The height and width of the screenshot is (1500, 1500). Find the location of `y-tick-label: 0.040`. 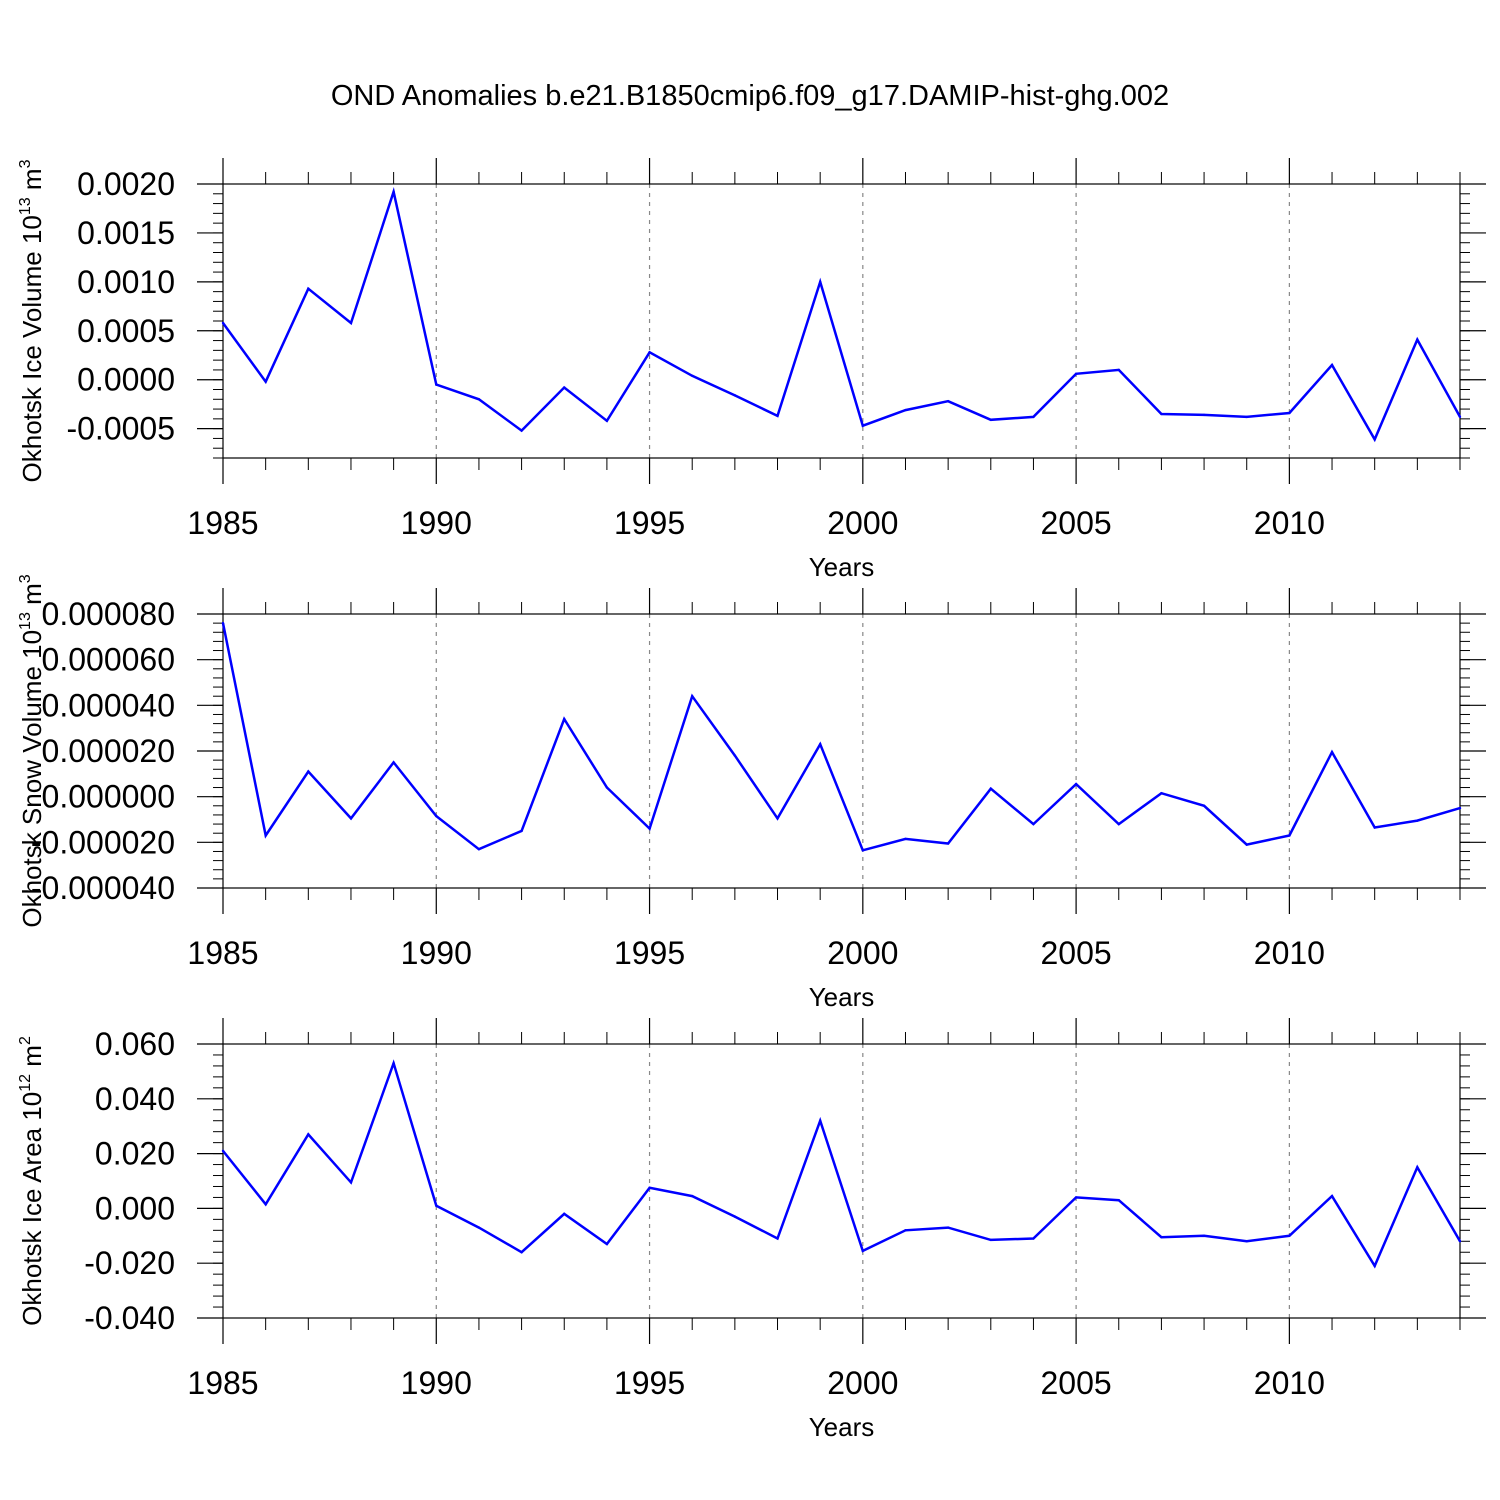

y-tick-label: 0.040 is located at coordinates (135, 1099).